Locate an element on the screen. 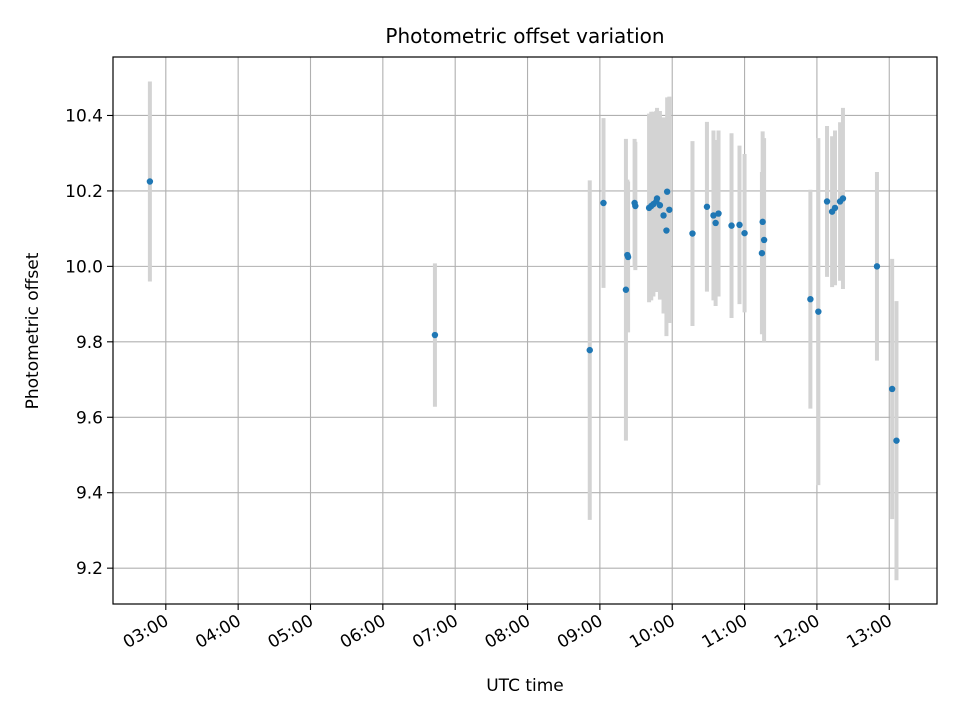 The width and height of the screenshot is (960, 720). x-axis-label: UTC time is located at coordinates (525, 686).